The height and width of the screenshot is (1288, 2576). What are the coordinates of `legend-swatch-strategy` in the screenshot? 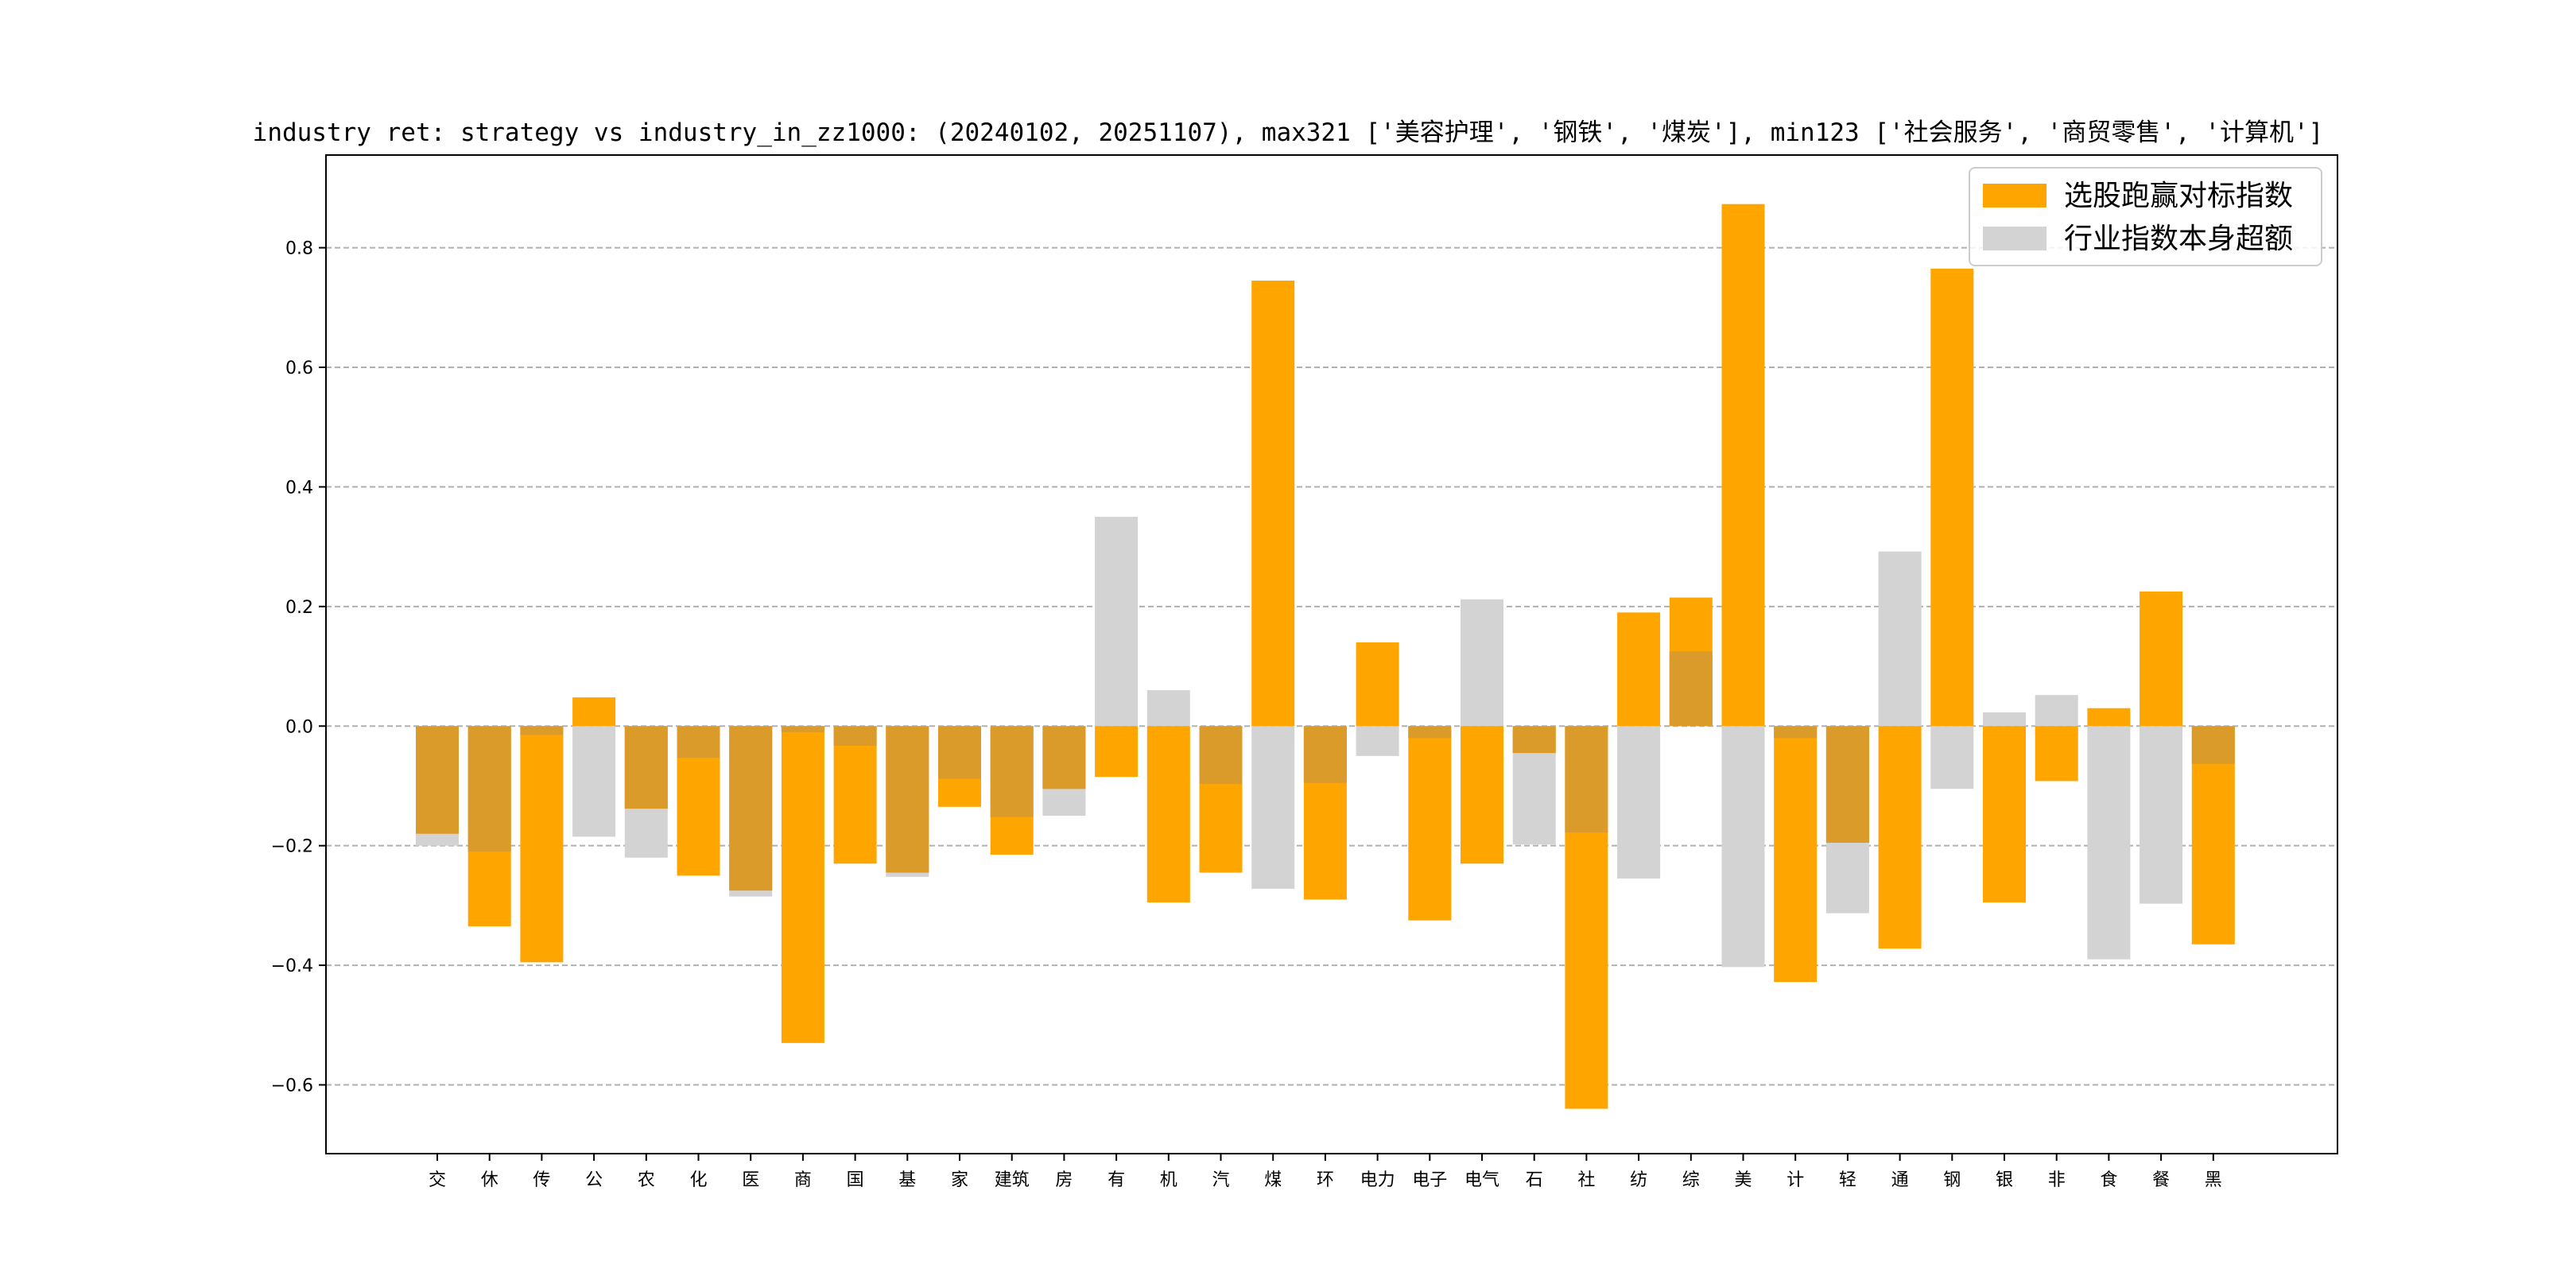 It's located at (2014, 196).